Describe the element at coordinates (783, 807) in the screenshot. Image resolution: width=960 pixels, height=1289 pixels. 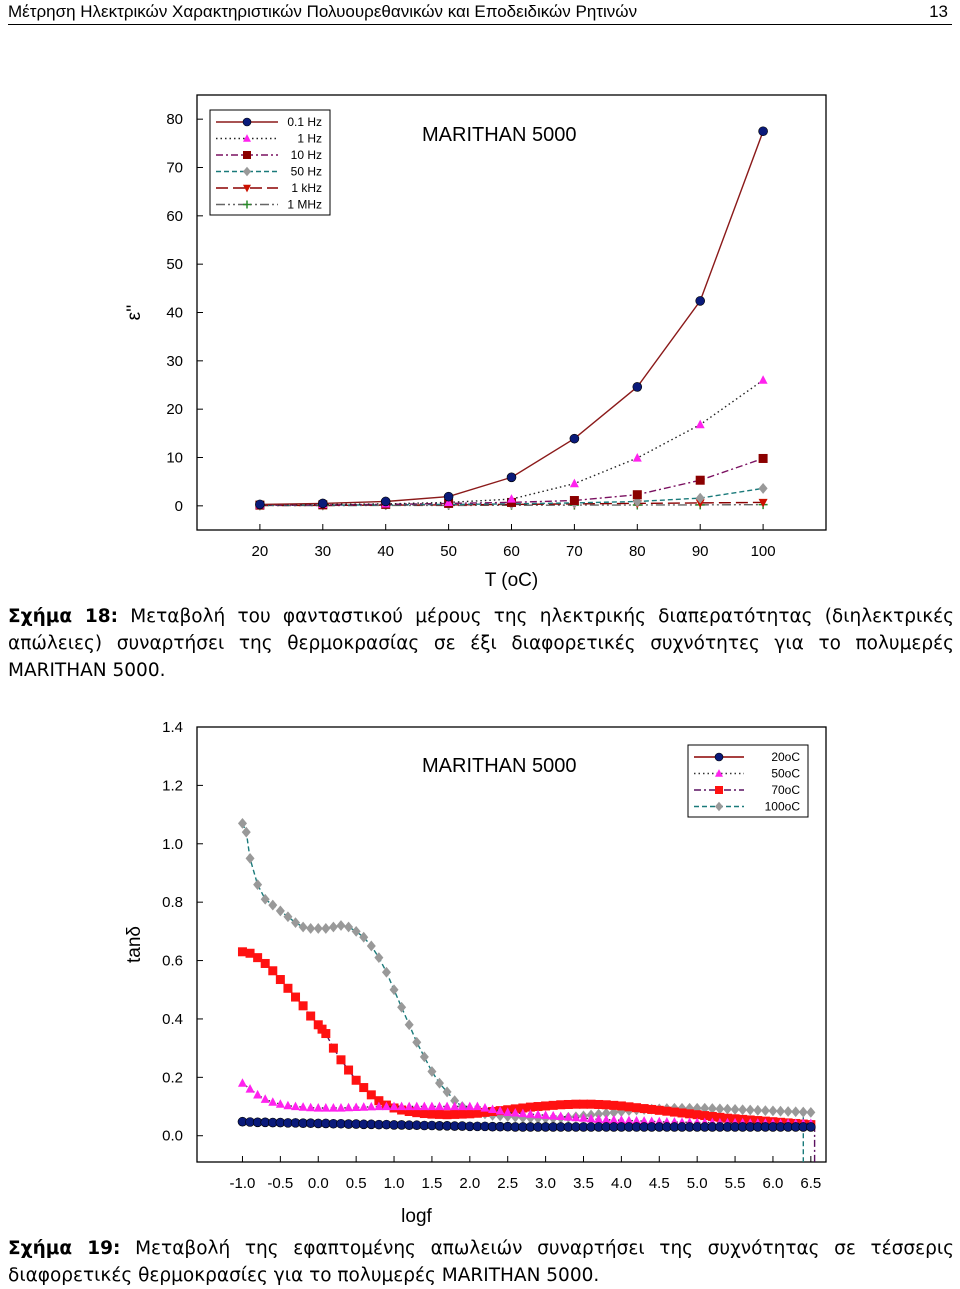
I see `legend-label: 100oC` at that location.